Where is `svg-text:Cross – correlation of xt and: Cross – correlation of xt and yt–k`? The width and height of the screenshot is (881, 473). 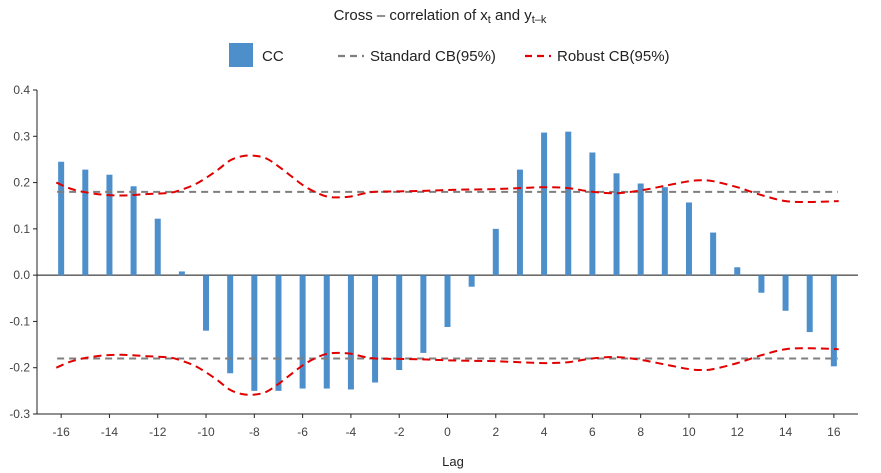
svg-text:Cross – correlation of xt and: Cross – correlation of xt and yt–k is located at coordinates (440, 16).